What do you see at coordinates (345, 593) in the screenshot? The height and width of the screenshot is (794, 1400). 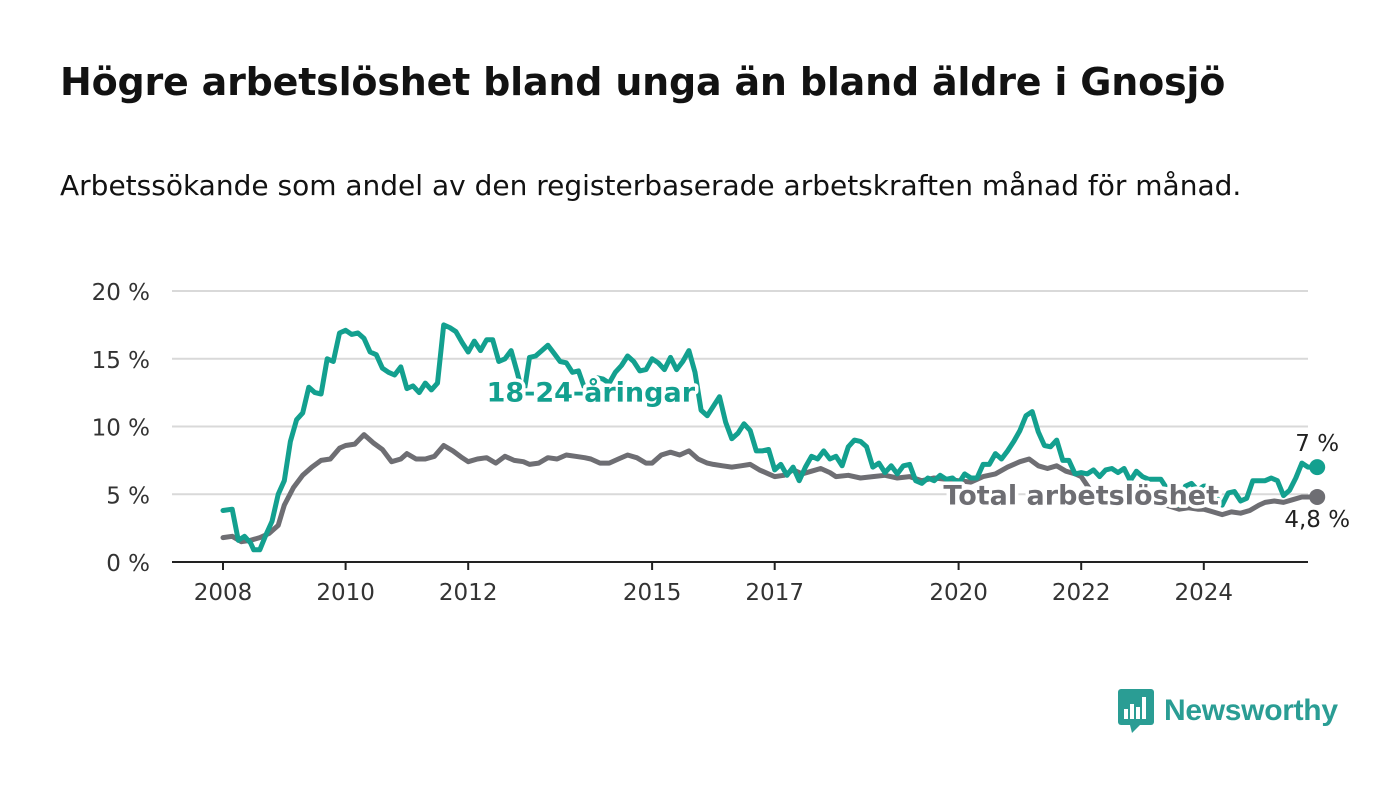 I see `x-tick-label: 2010` at bounding box center [345, 593].